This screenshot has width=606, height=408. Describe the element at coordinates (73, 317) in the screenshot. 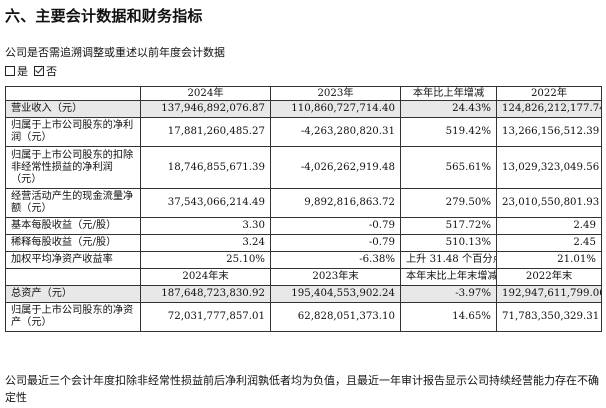

I see `row-label: 归属于上市公司股东的净资产（元）` at that location.